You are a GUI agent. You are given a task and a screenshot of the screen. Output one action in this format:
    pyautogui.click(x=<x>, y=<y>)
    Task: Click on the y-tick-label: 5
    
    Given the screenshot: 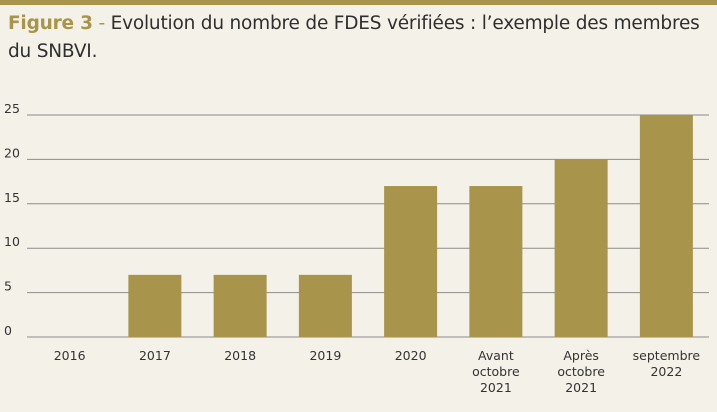 What is the action you would take?
    pyautogui.click(x=8, y=286)
    